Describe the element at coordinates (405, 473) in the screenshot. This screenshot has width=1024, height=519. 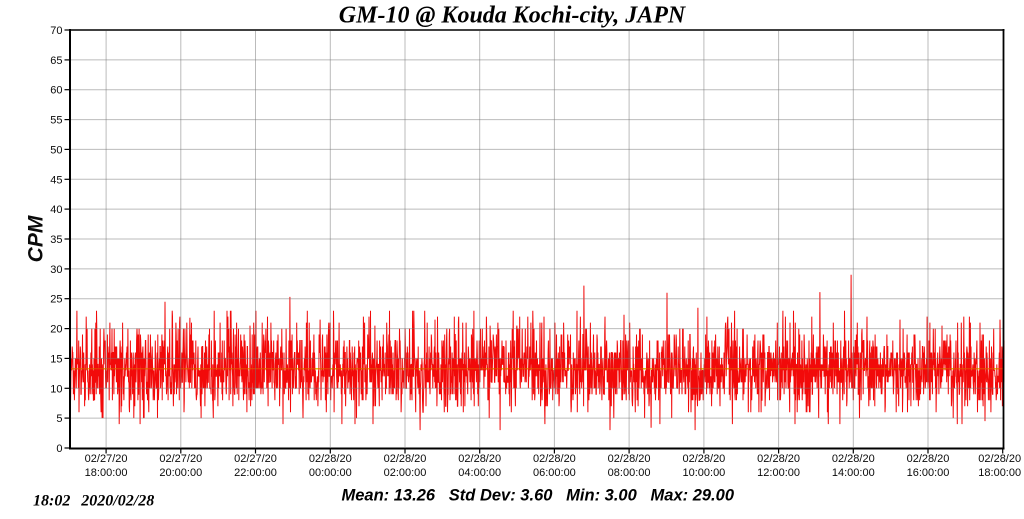
I see `svg-text: 02:00:00` at that location.